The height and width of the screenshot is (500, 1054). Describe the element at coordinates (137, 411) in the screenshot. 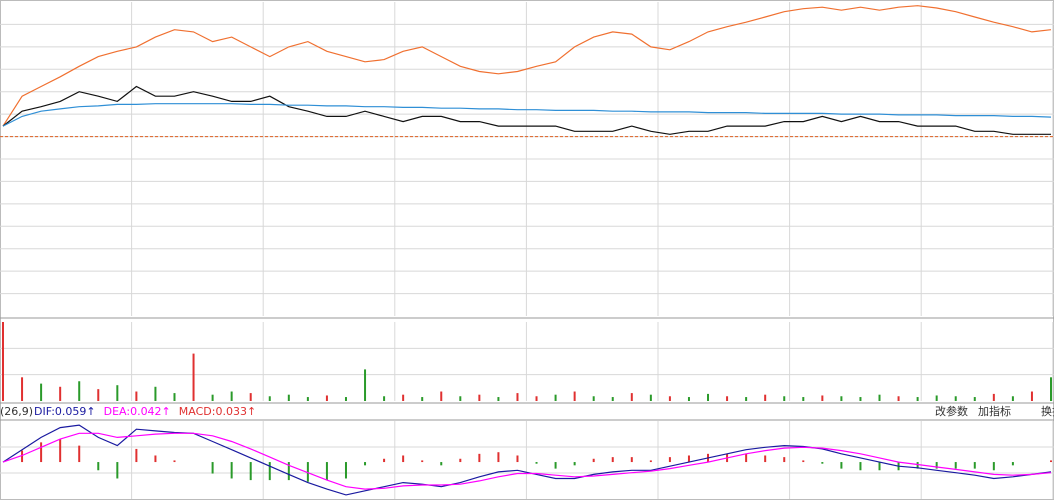

I see `legend-label: DEA:0.042↑` at that location.